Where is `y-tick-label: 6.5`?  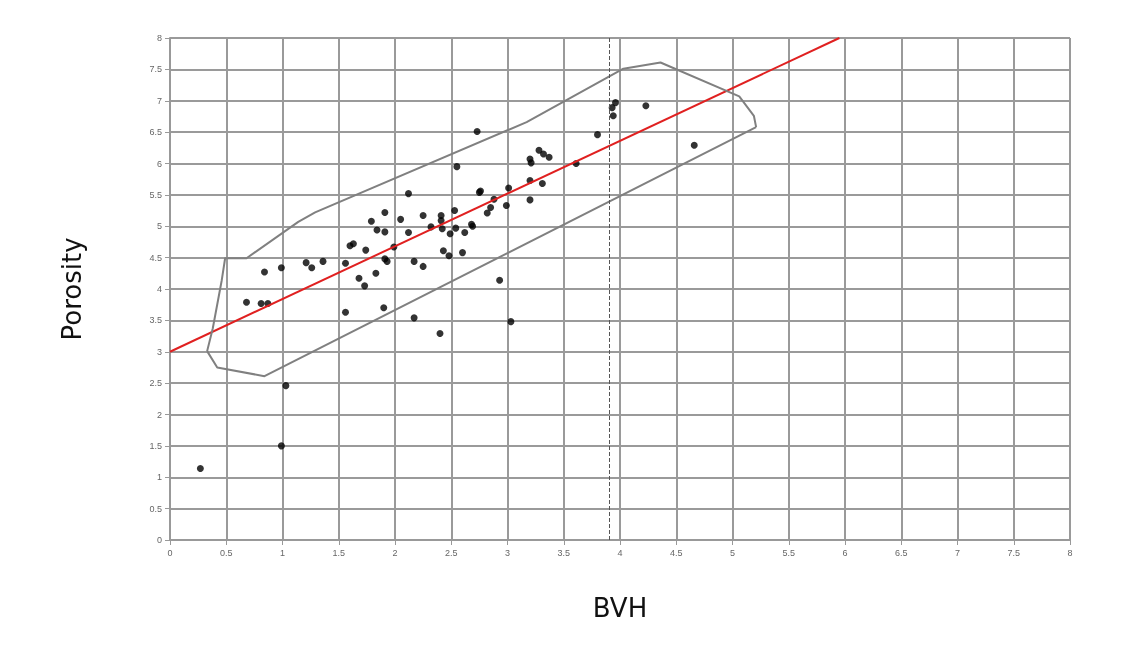 y-tick-label: 6.5 is located at coordinates (155, 132).